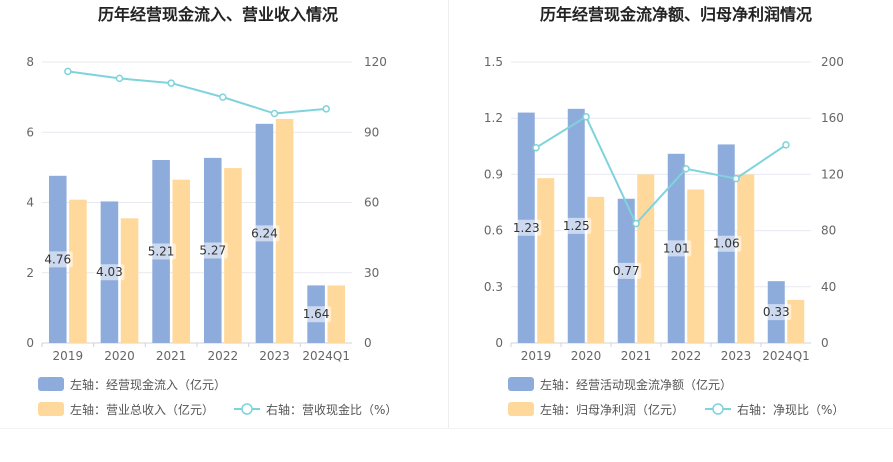  I want to click on data-label: 0.33, so click(776, 312).